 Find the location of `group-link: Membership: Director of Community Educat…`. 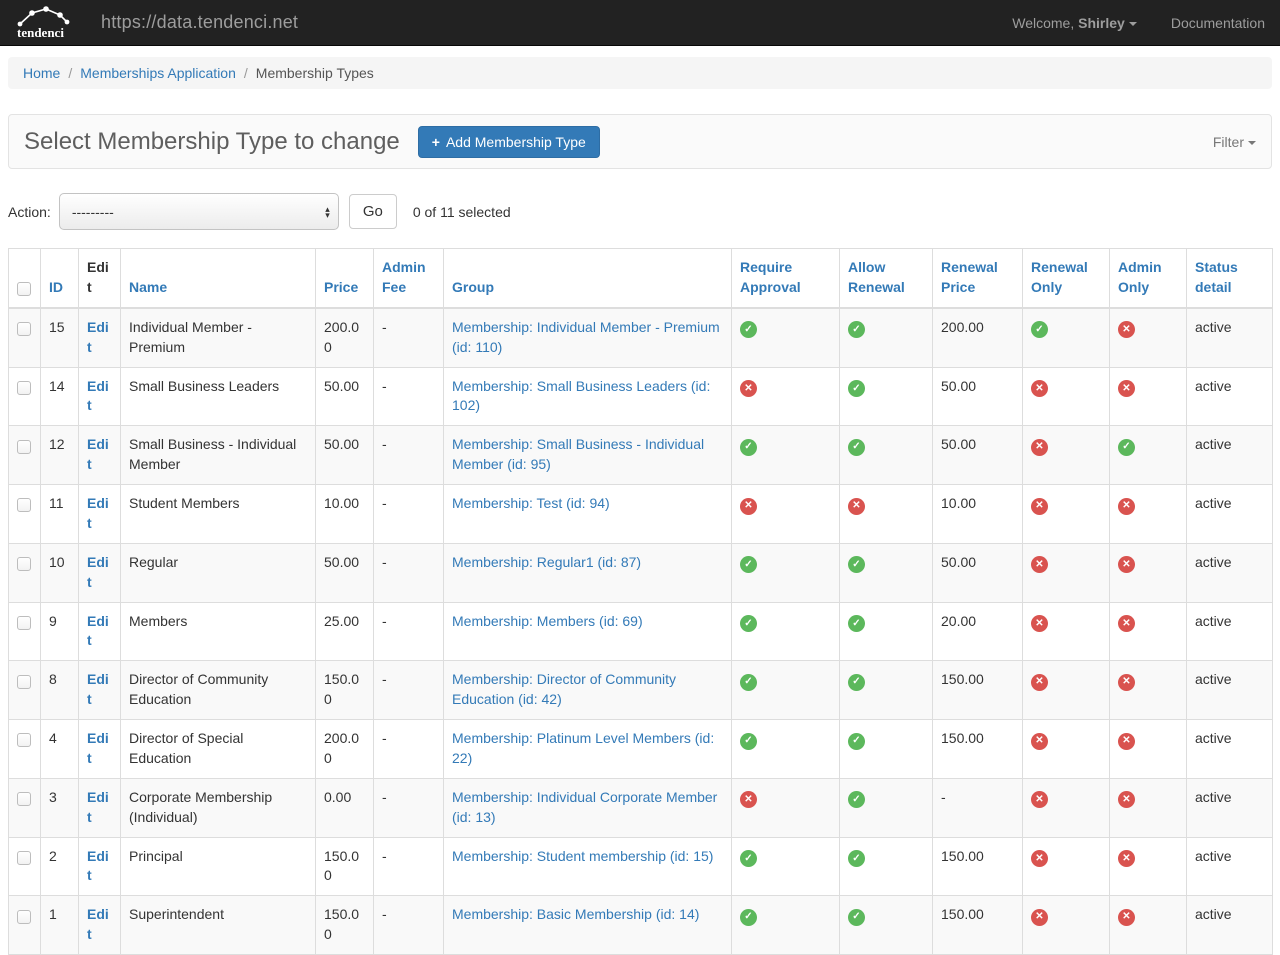

group-link: Membership: Director of Community Educat… is located at coordinates (564, 689).